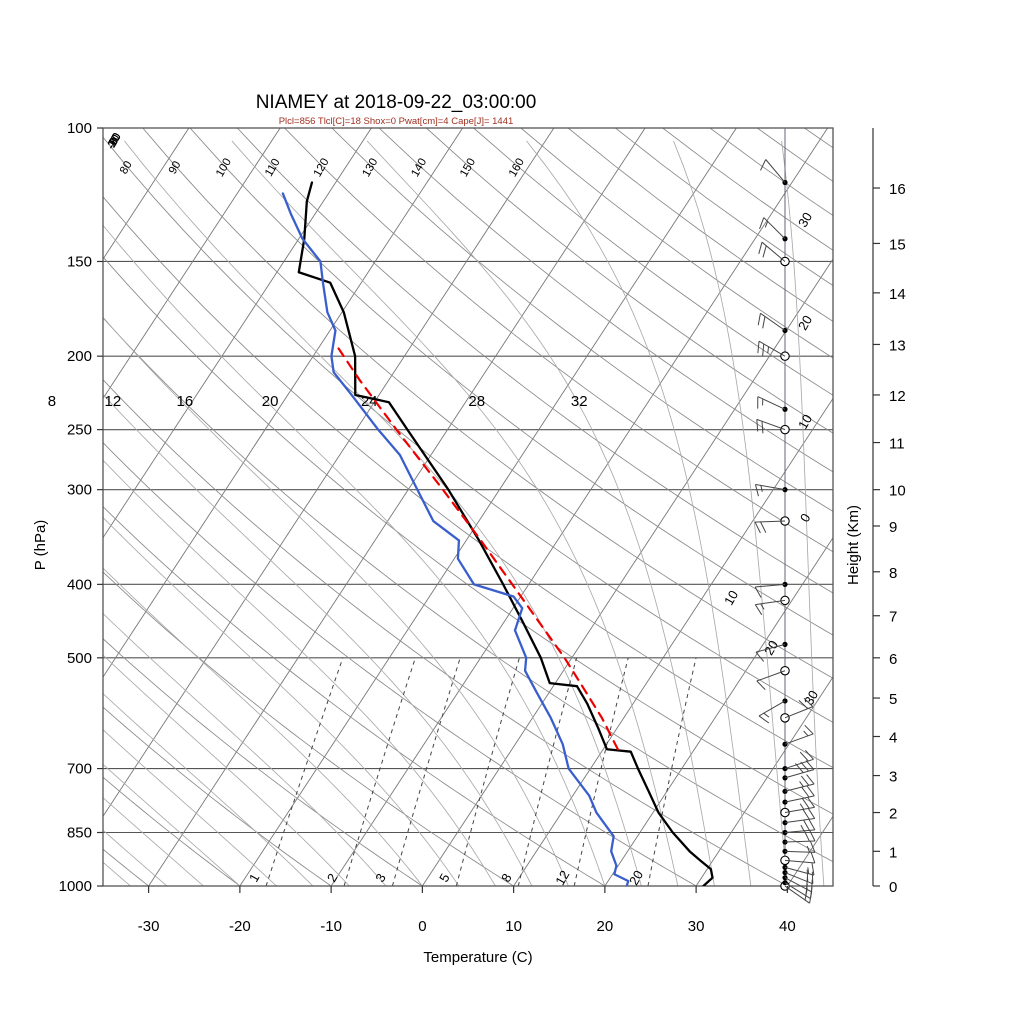 The height and width of the screenshot is (1024, 1024). Describe the element at coordinates (254, 878) in the screenshot. I see `mixing-ratio-label-1: 1` at that location.